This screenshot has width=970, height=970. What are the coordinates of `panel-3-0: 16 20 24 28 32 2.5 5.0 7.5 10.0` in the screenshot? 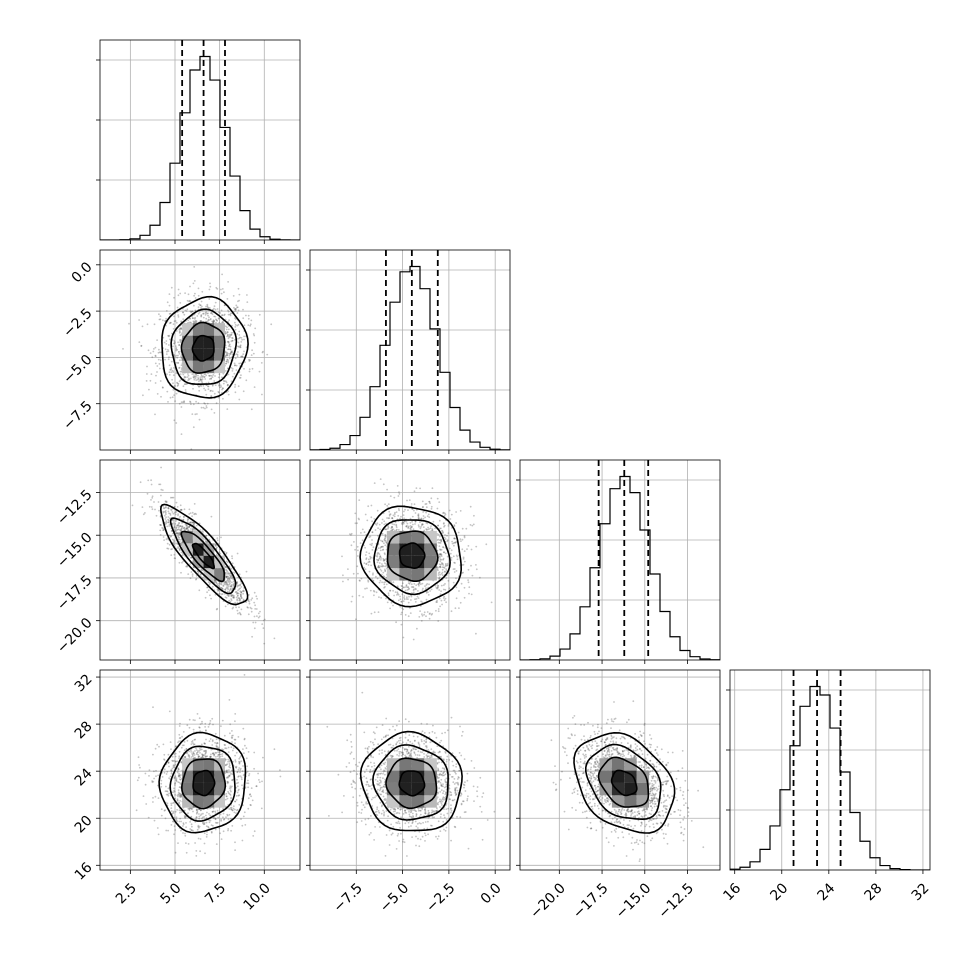 It's located at (186, 791).